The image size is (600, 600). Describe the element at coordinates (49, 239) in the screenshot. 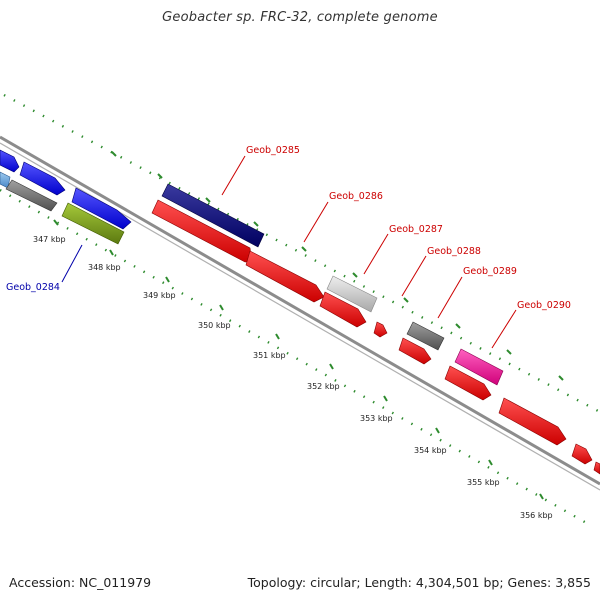

I see `kbp-label: 347 kbp` at that location.